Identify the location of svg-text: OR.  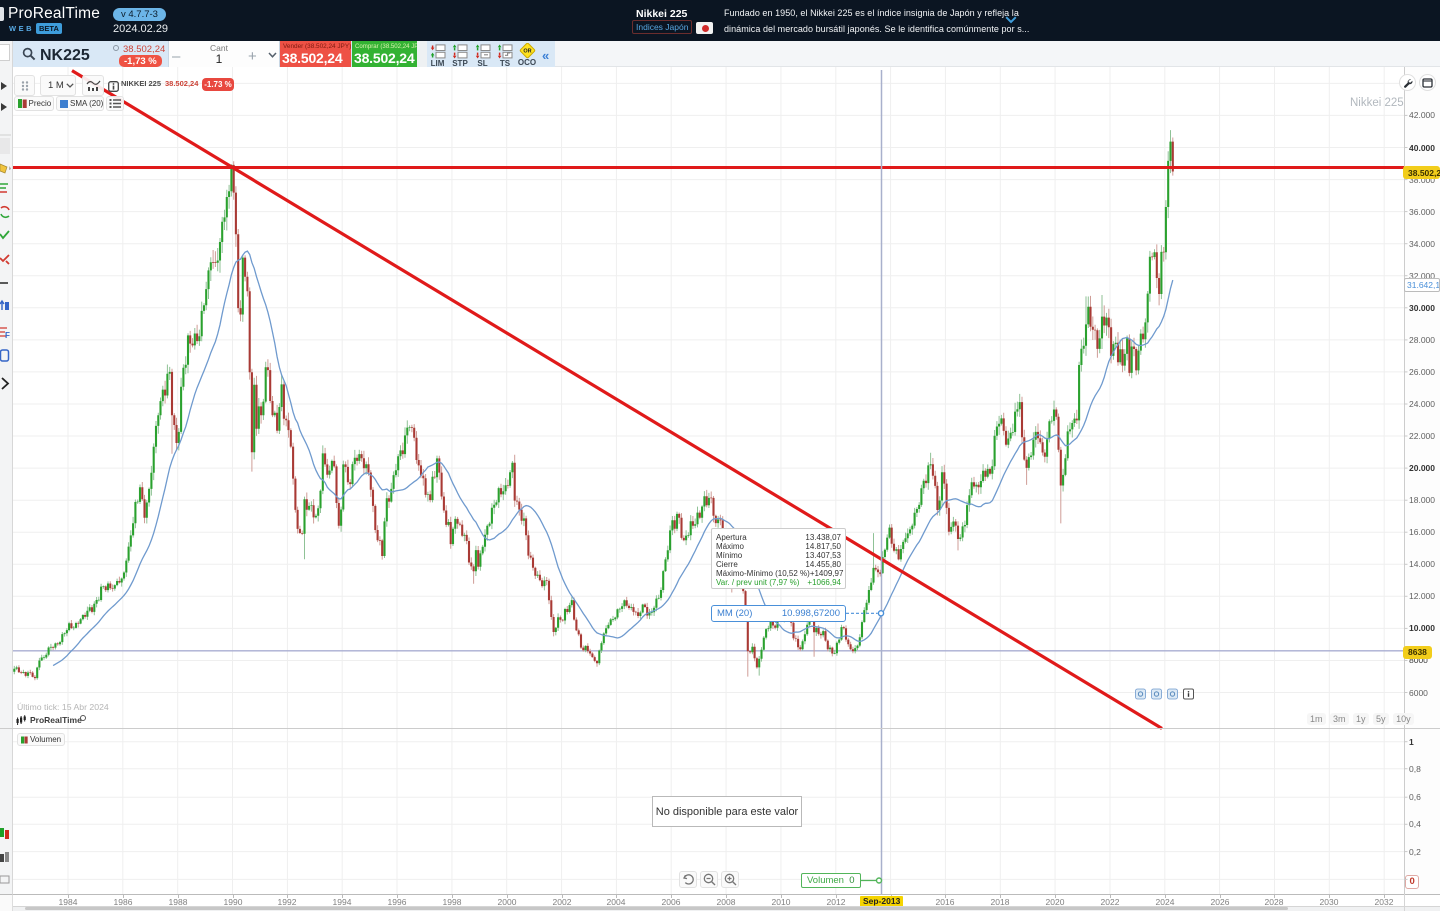
(527, 52).